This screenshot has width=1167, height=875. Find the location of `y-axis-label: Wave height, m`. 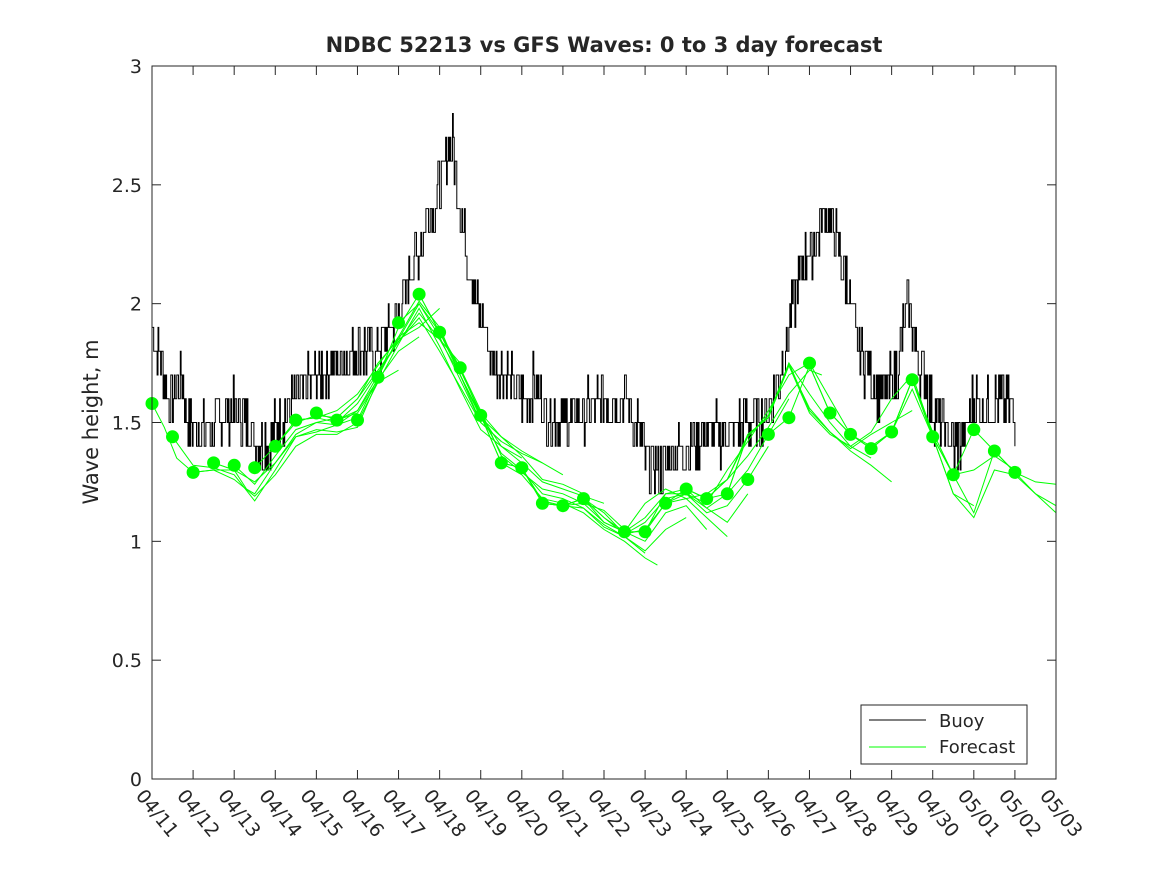

y-axis-label: Wave height, m is located at coordinates (91, 421).